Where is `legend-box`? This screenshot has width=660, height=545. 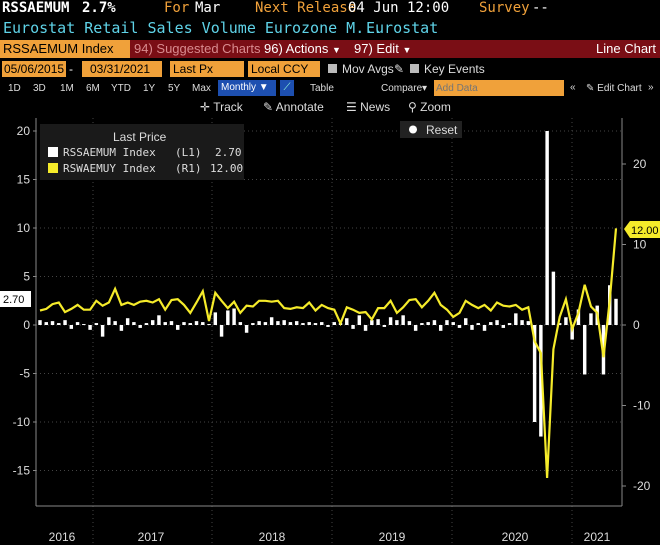
legend-box is located at coordinates (142, 152).